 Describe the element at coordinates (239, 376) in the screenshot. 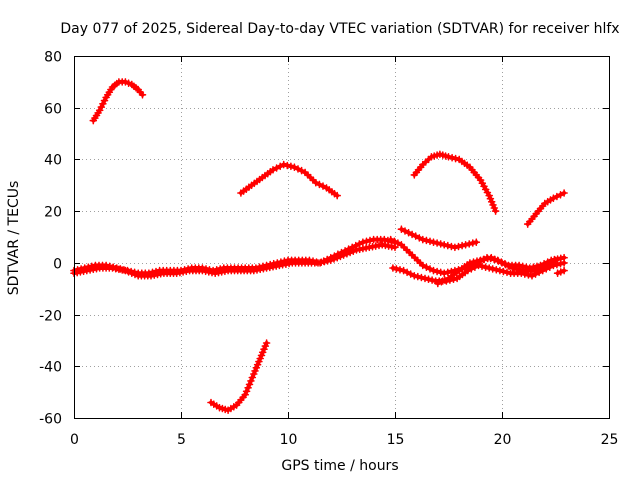

I see `series-arc-bottom` at that location.